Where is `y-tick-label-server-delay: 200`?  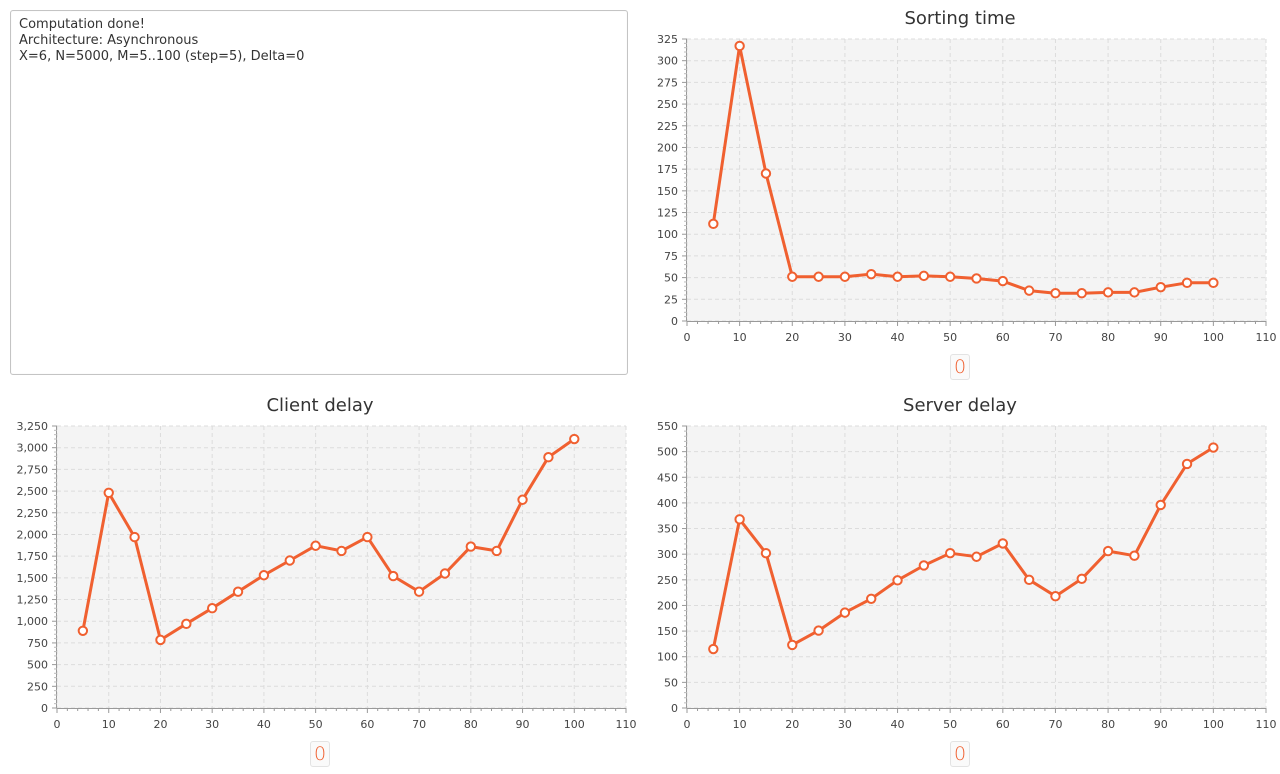
y-tick-label-server-delay: 200 is located at coordinates (667, 605).